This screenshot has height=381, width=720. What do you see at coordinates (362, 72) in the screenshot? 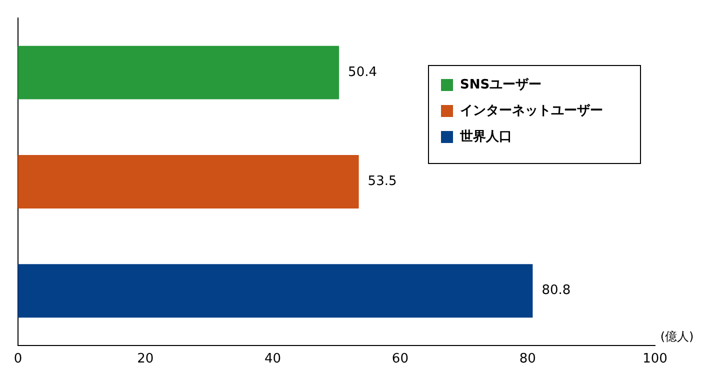
I see `data-label: 50.4` at bounding box center [362, 72].